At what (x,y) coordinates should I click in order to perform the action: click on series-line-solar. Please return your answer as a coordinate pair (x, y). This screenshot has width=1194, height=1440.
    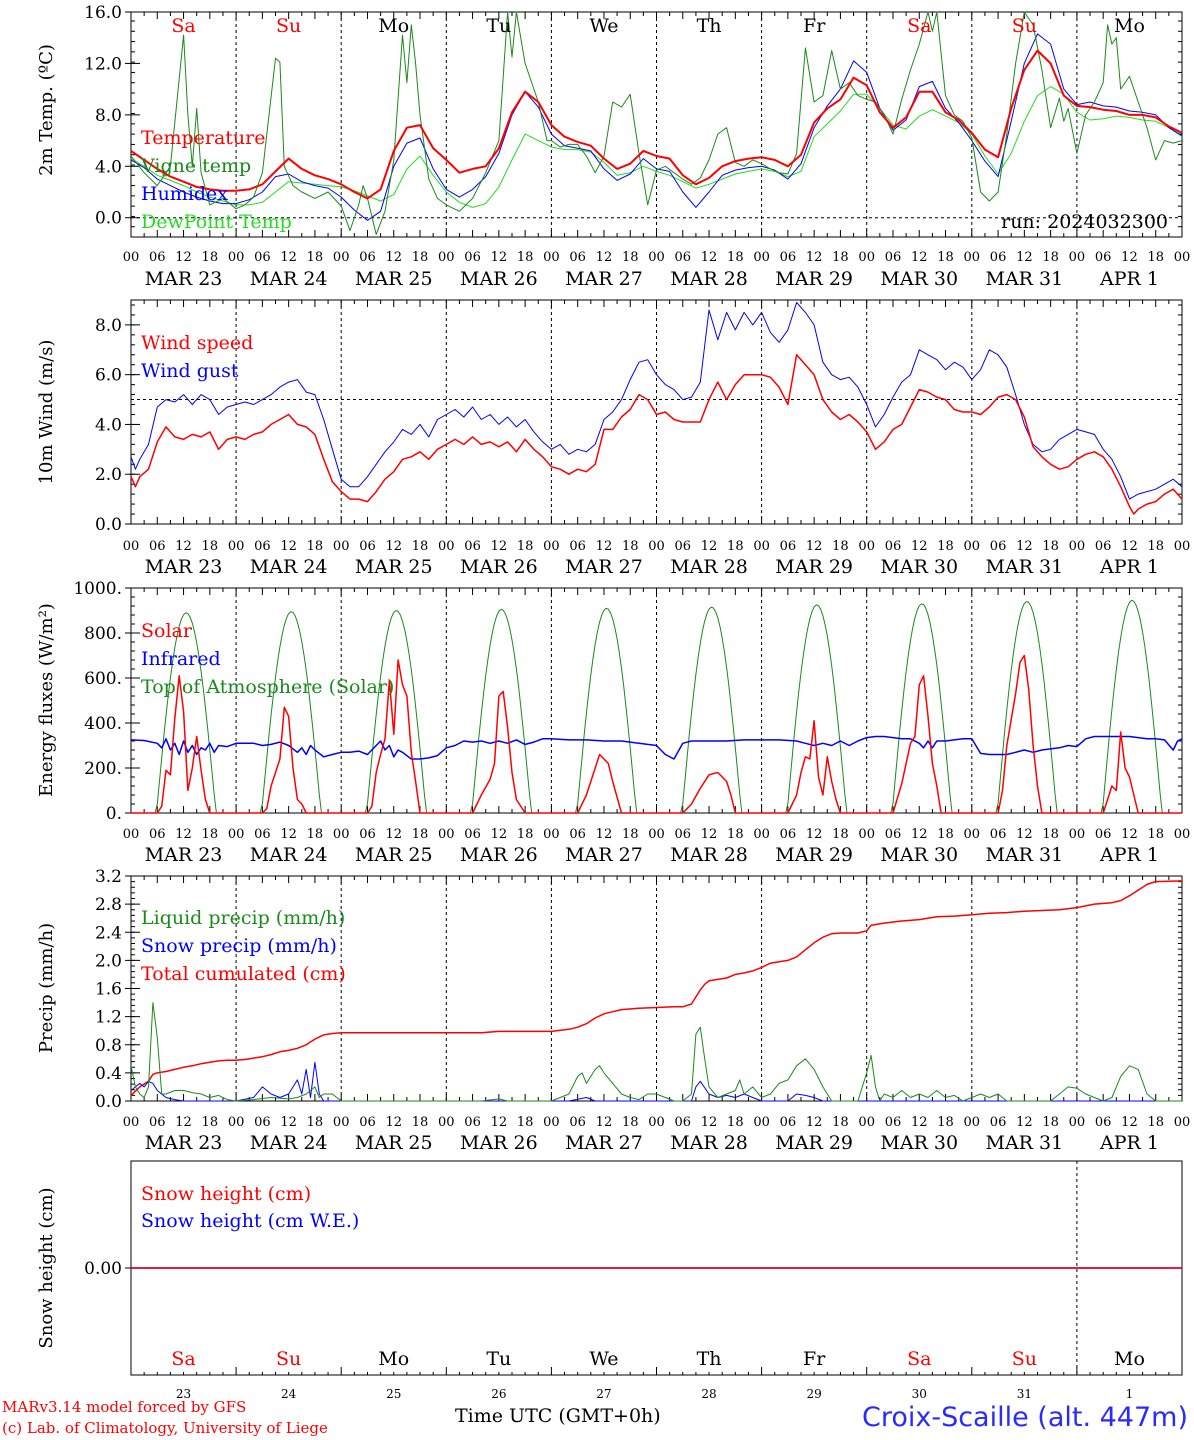
    Looking at the image, I should click on (656, 734).